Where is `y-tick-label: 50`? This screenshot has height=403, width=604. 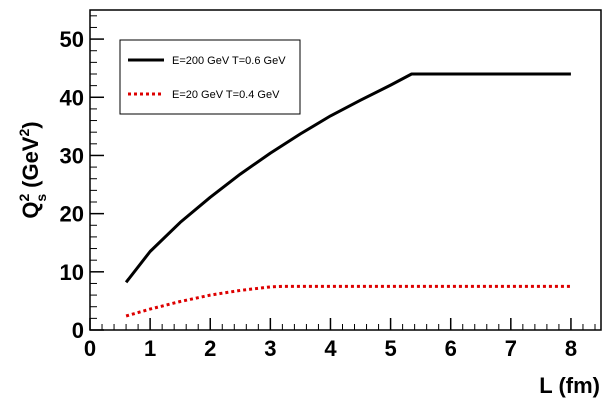 y-tick-label: 50 is located at coordinates (72, 39).